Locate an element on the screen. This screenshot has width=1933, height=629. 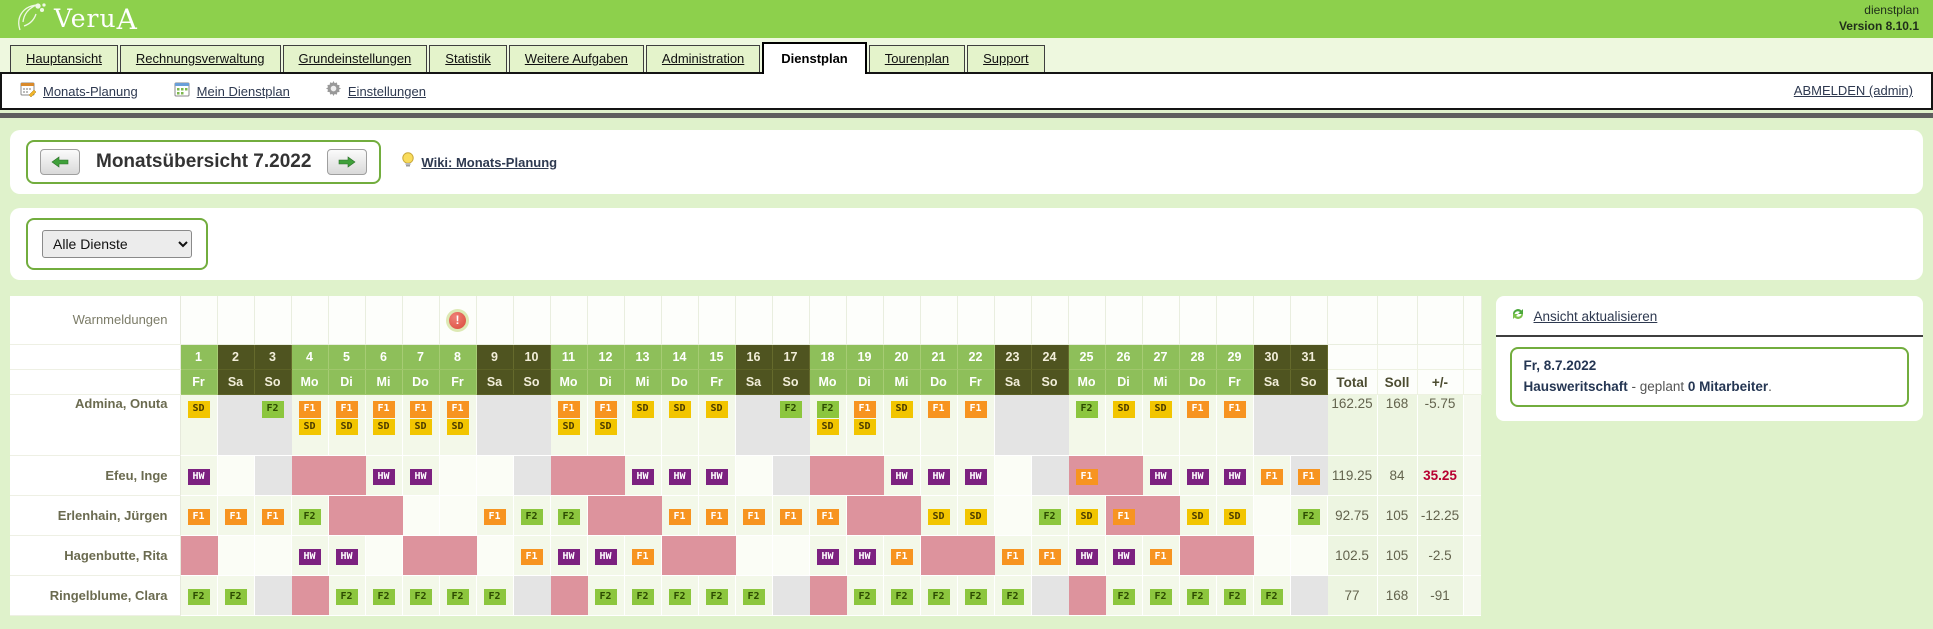
roster-cell-day-28: SD is located at coordinates (1198, 515).